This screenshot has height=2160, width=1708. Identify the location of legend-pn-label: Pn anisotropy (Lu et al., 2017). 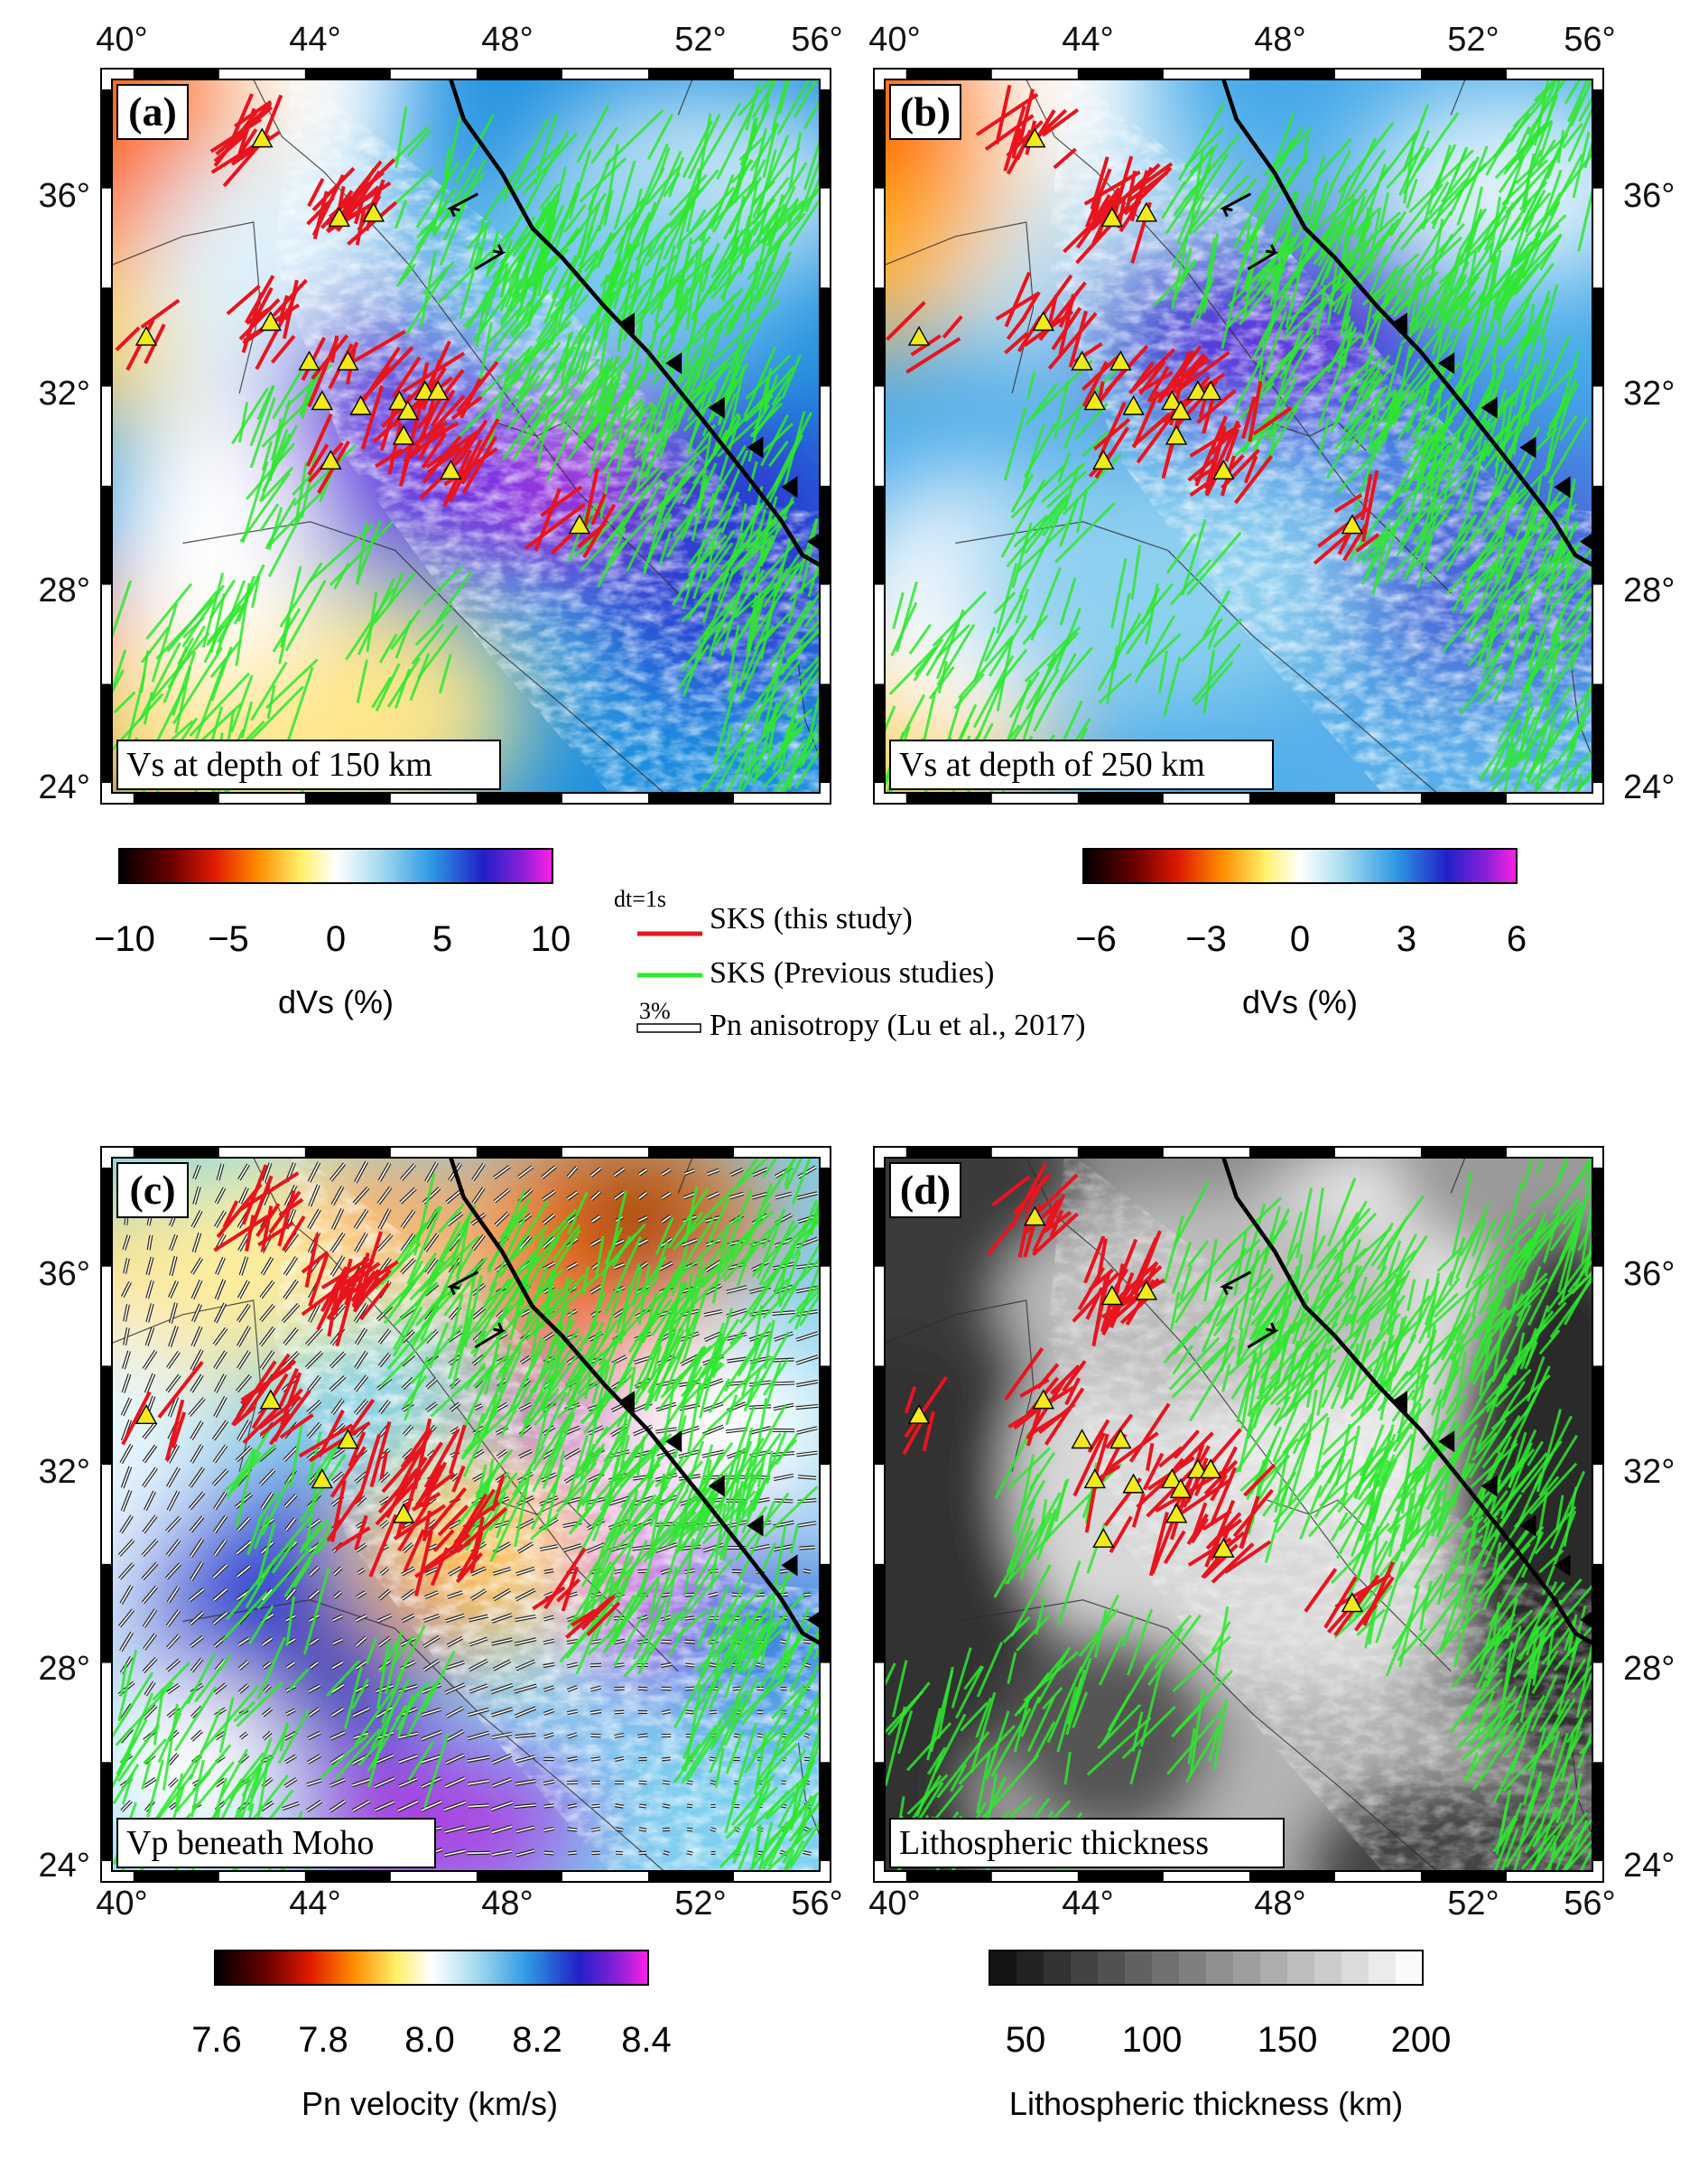
(897, 1025).